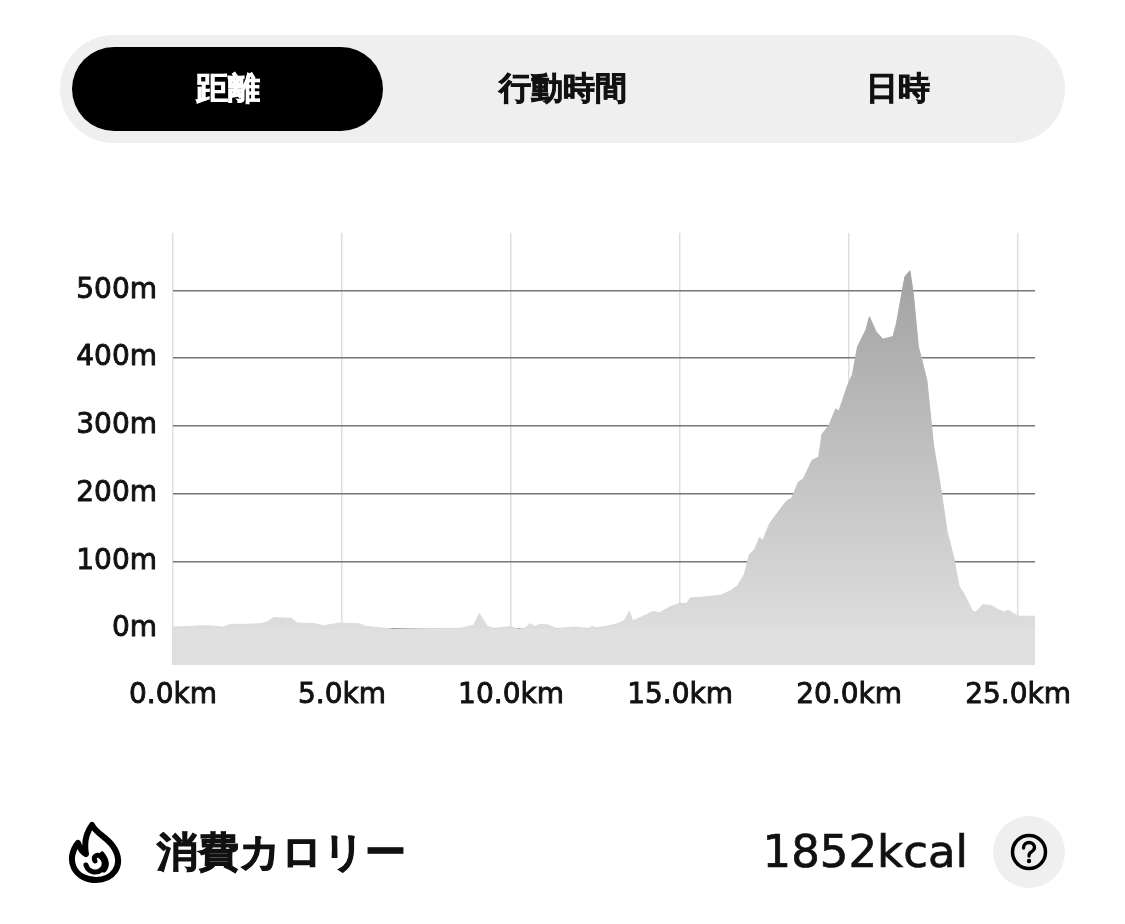 This screenshot has height=924, width=1125. What do you see at coordinates (511, 694) in the screenshot?
I see `x-tick-label: 10.0km` at bounding box center [511, 694].